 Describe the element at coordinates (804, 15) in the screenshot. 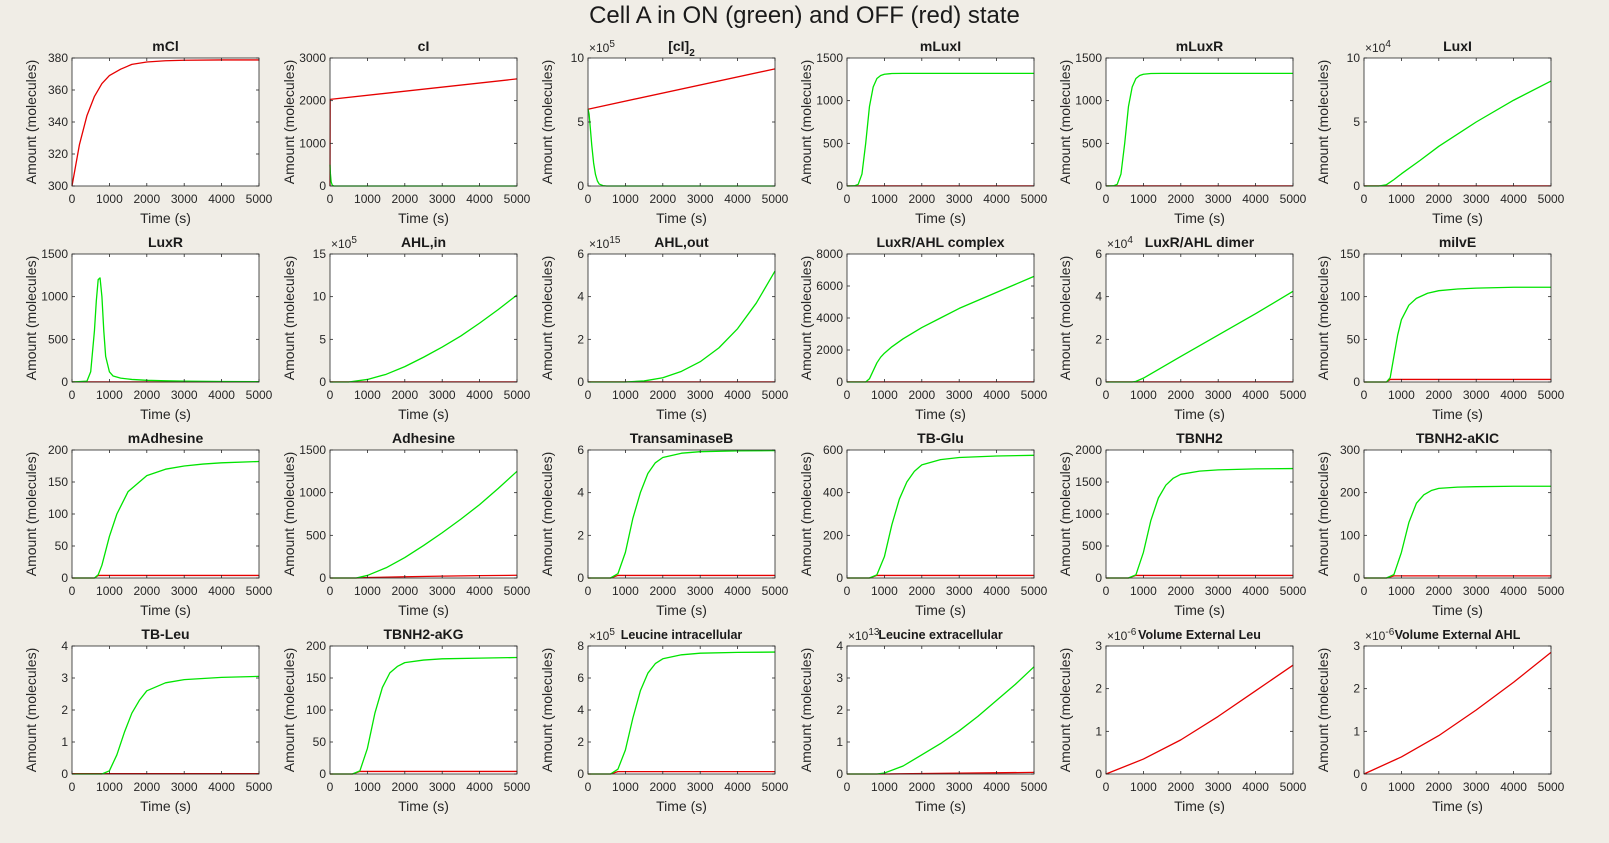

I see `figure-title: Cell A in ON (green) and OFF (red) state` at that location.